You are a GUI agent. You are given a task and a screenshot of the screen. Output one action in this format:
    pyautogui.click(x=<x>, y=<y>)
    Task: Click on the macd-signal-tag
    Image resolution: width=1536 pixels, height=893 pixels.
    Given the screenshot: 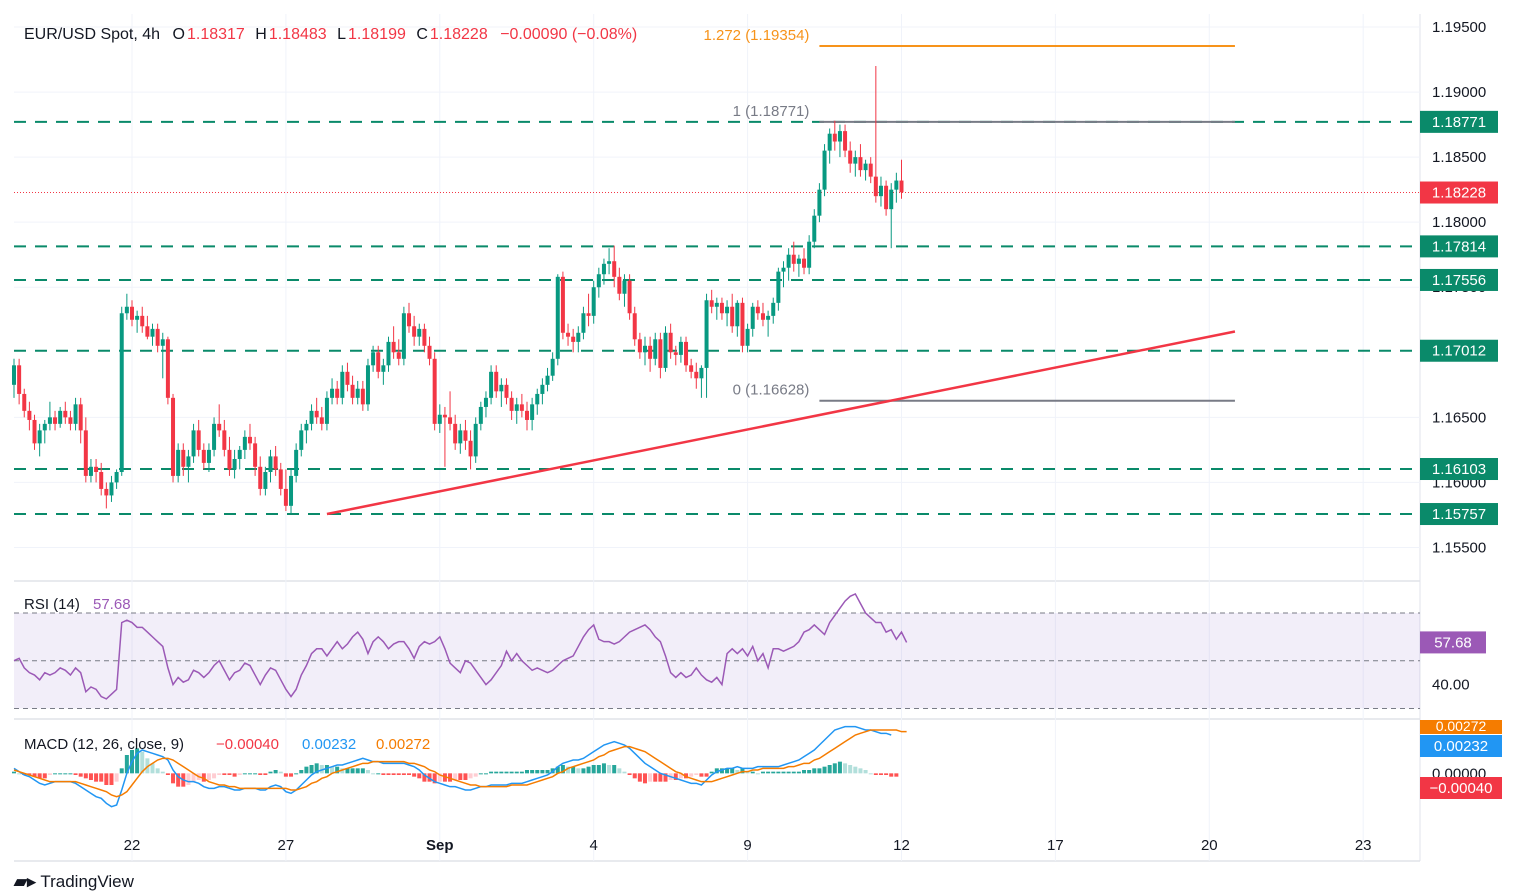 What is the action you would take?
    pyautogui.click(x=1461, y=727)
    